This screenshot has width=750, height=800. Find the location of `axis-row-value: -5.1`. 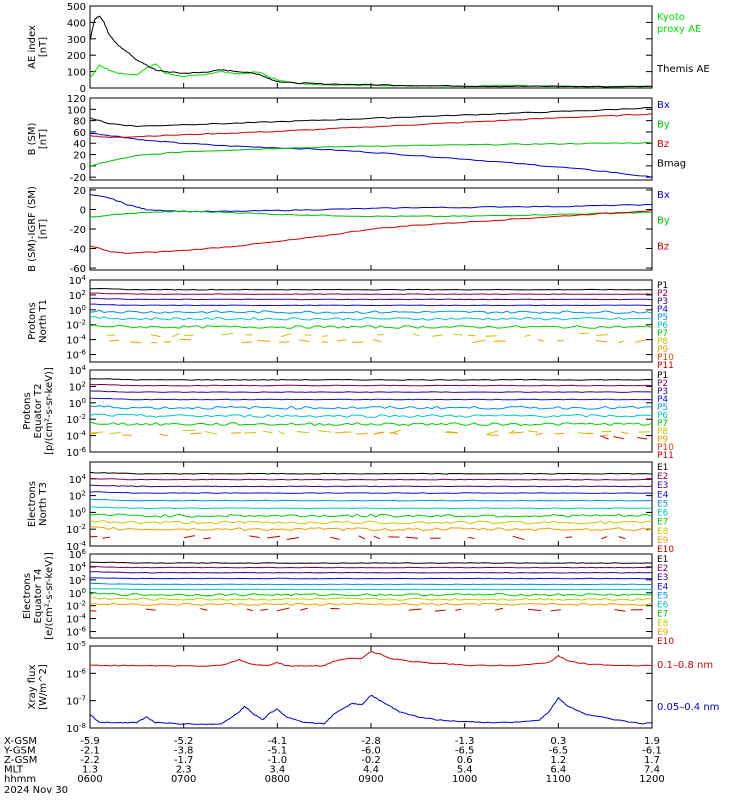

axis-row-value: -5.1 is located at coordinates (278, 751).